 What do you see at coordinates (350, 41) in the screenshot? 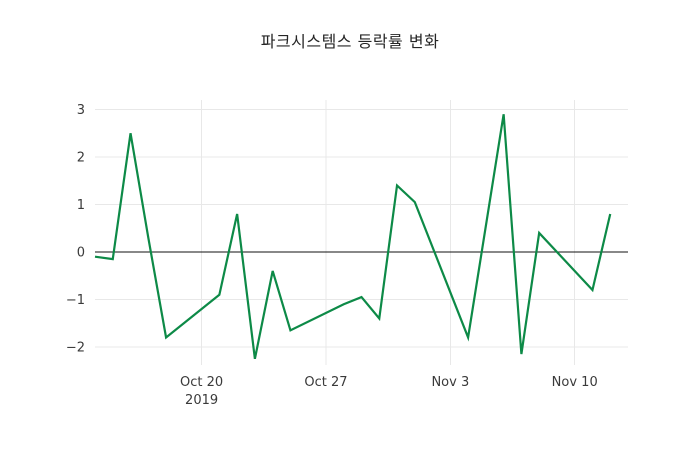
I see `chart-title: 파크시스템스 등락률 변화` at bounding box center [350, 41].